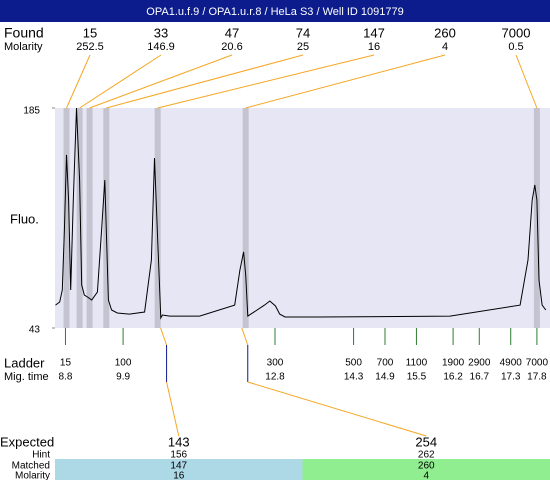  Describe the element at coordinates (90, 32) in the screenshot. I see `found-size: 15` at that location.